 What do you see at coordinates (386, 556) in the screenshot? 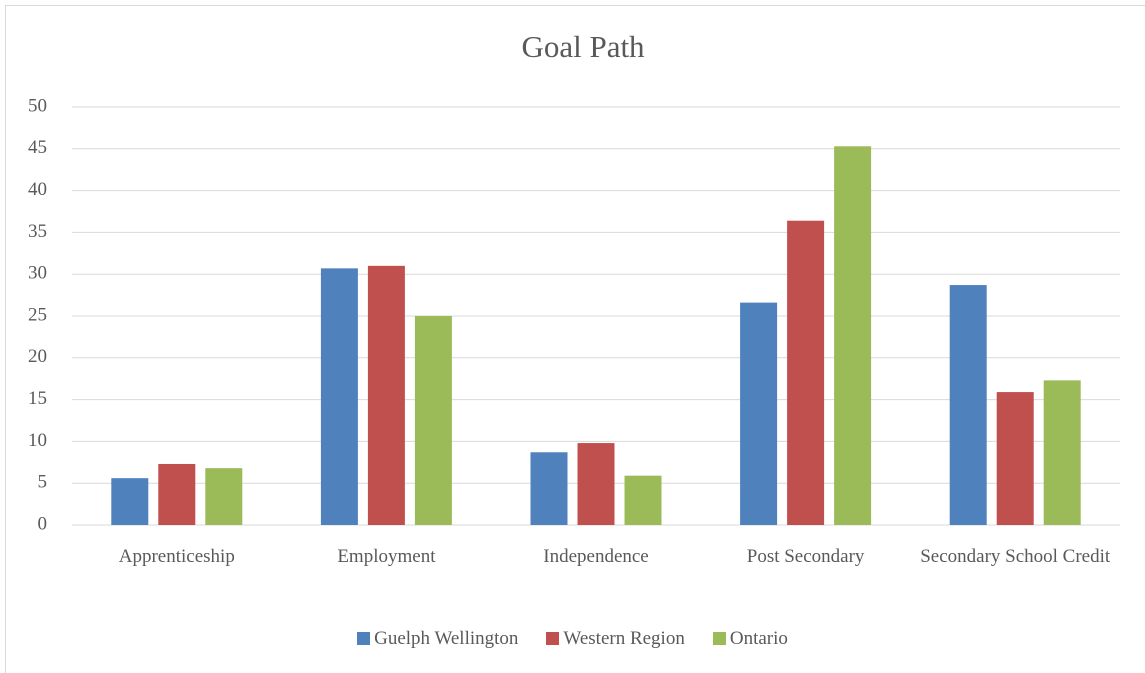
I see `x-tick-label: Employment` at bounding box center [386, 556].